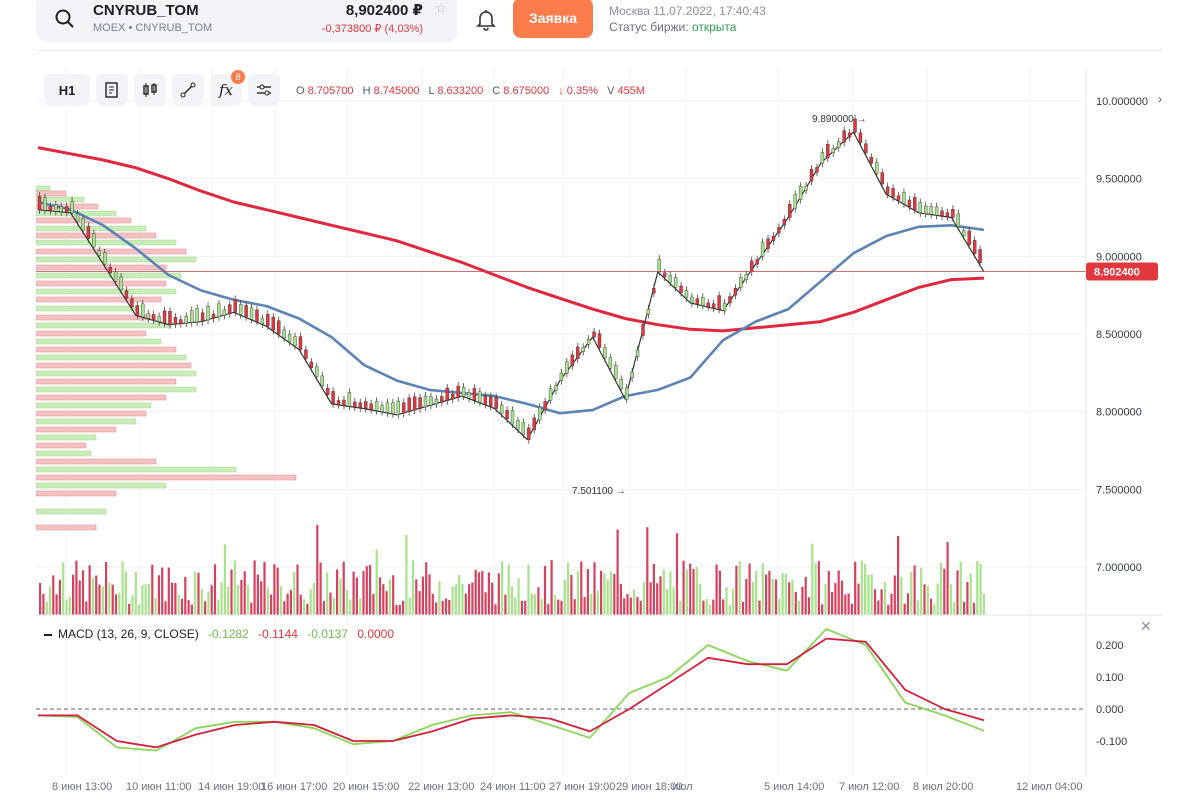  What do you see at coordinates (153, 28) in the screenshot?
I see `symbol-exchange: MOEX • CNYRUB_TOM` at bounding box center [153, 28].